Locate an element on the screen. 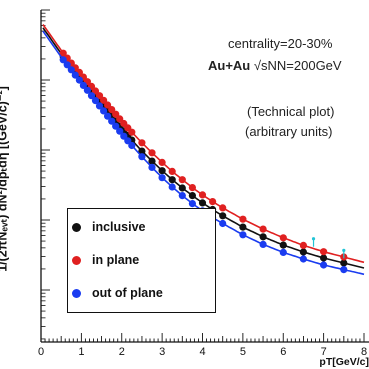 This screenshot has width=369, height=369. centrality-annotation: centrality=20-30% is located at coordinates (280, 43).